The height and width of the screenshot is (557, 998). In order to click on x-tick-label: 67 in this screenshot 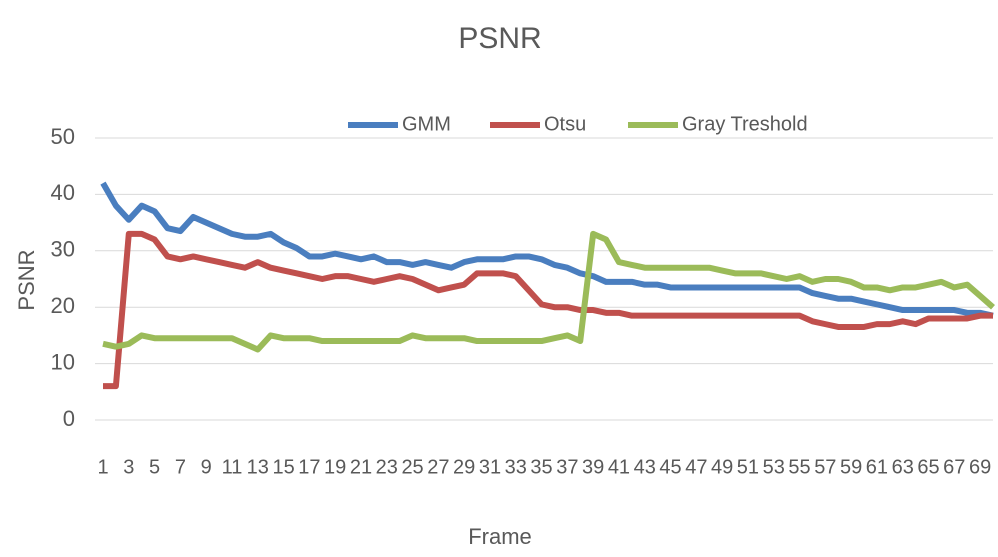, I will do `click(954, 467)`.